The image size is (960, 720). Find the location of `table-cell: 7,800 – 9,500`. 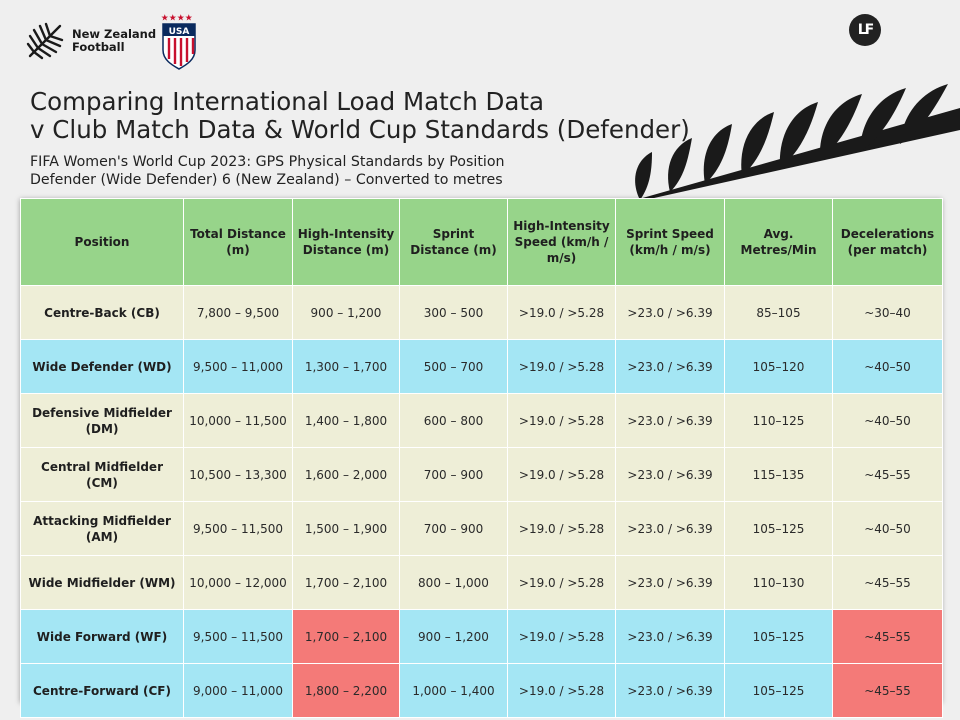

table-cell: 7,800 – 9,500 is located at coordinates (238, 312).